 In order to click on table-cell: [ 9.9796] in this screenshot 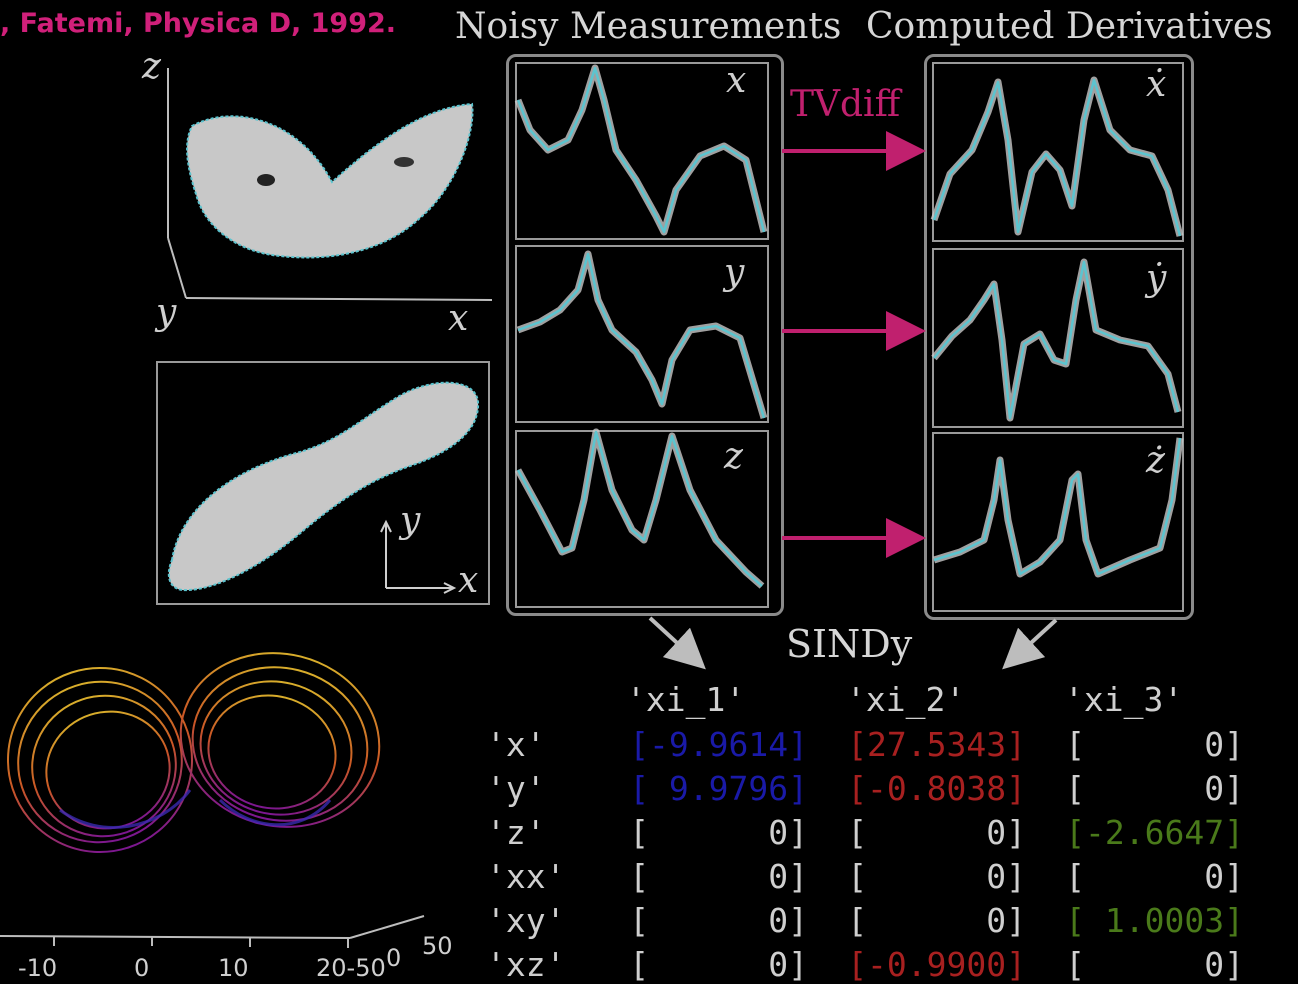, I will do `click(718, 788)`.